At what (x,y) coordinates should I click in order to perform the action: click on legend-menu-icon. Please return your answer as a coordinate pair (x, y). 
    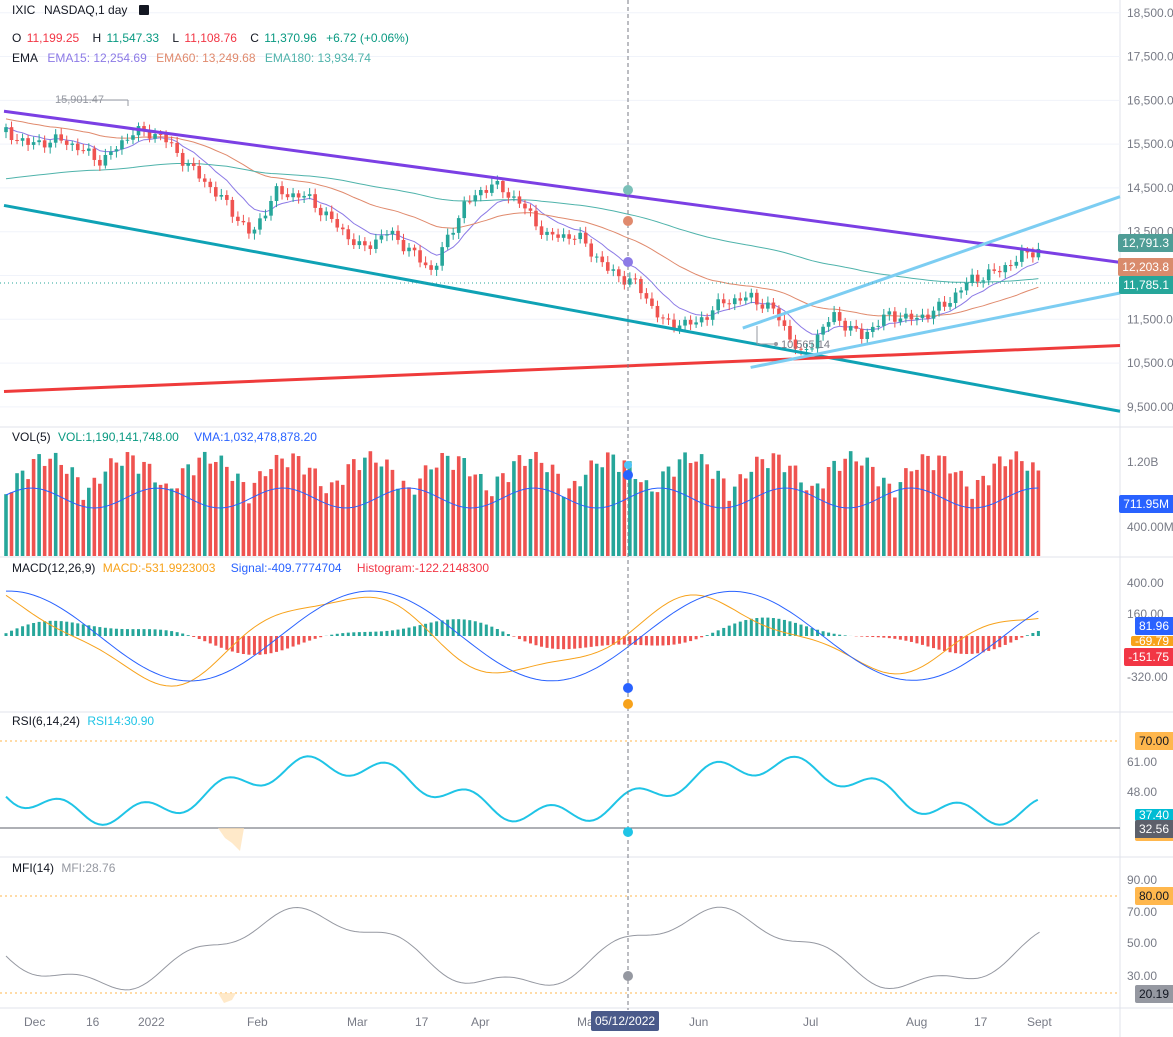
    Looking at the image, I should click on (143, 10).